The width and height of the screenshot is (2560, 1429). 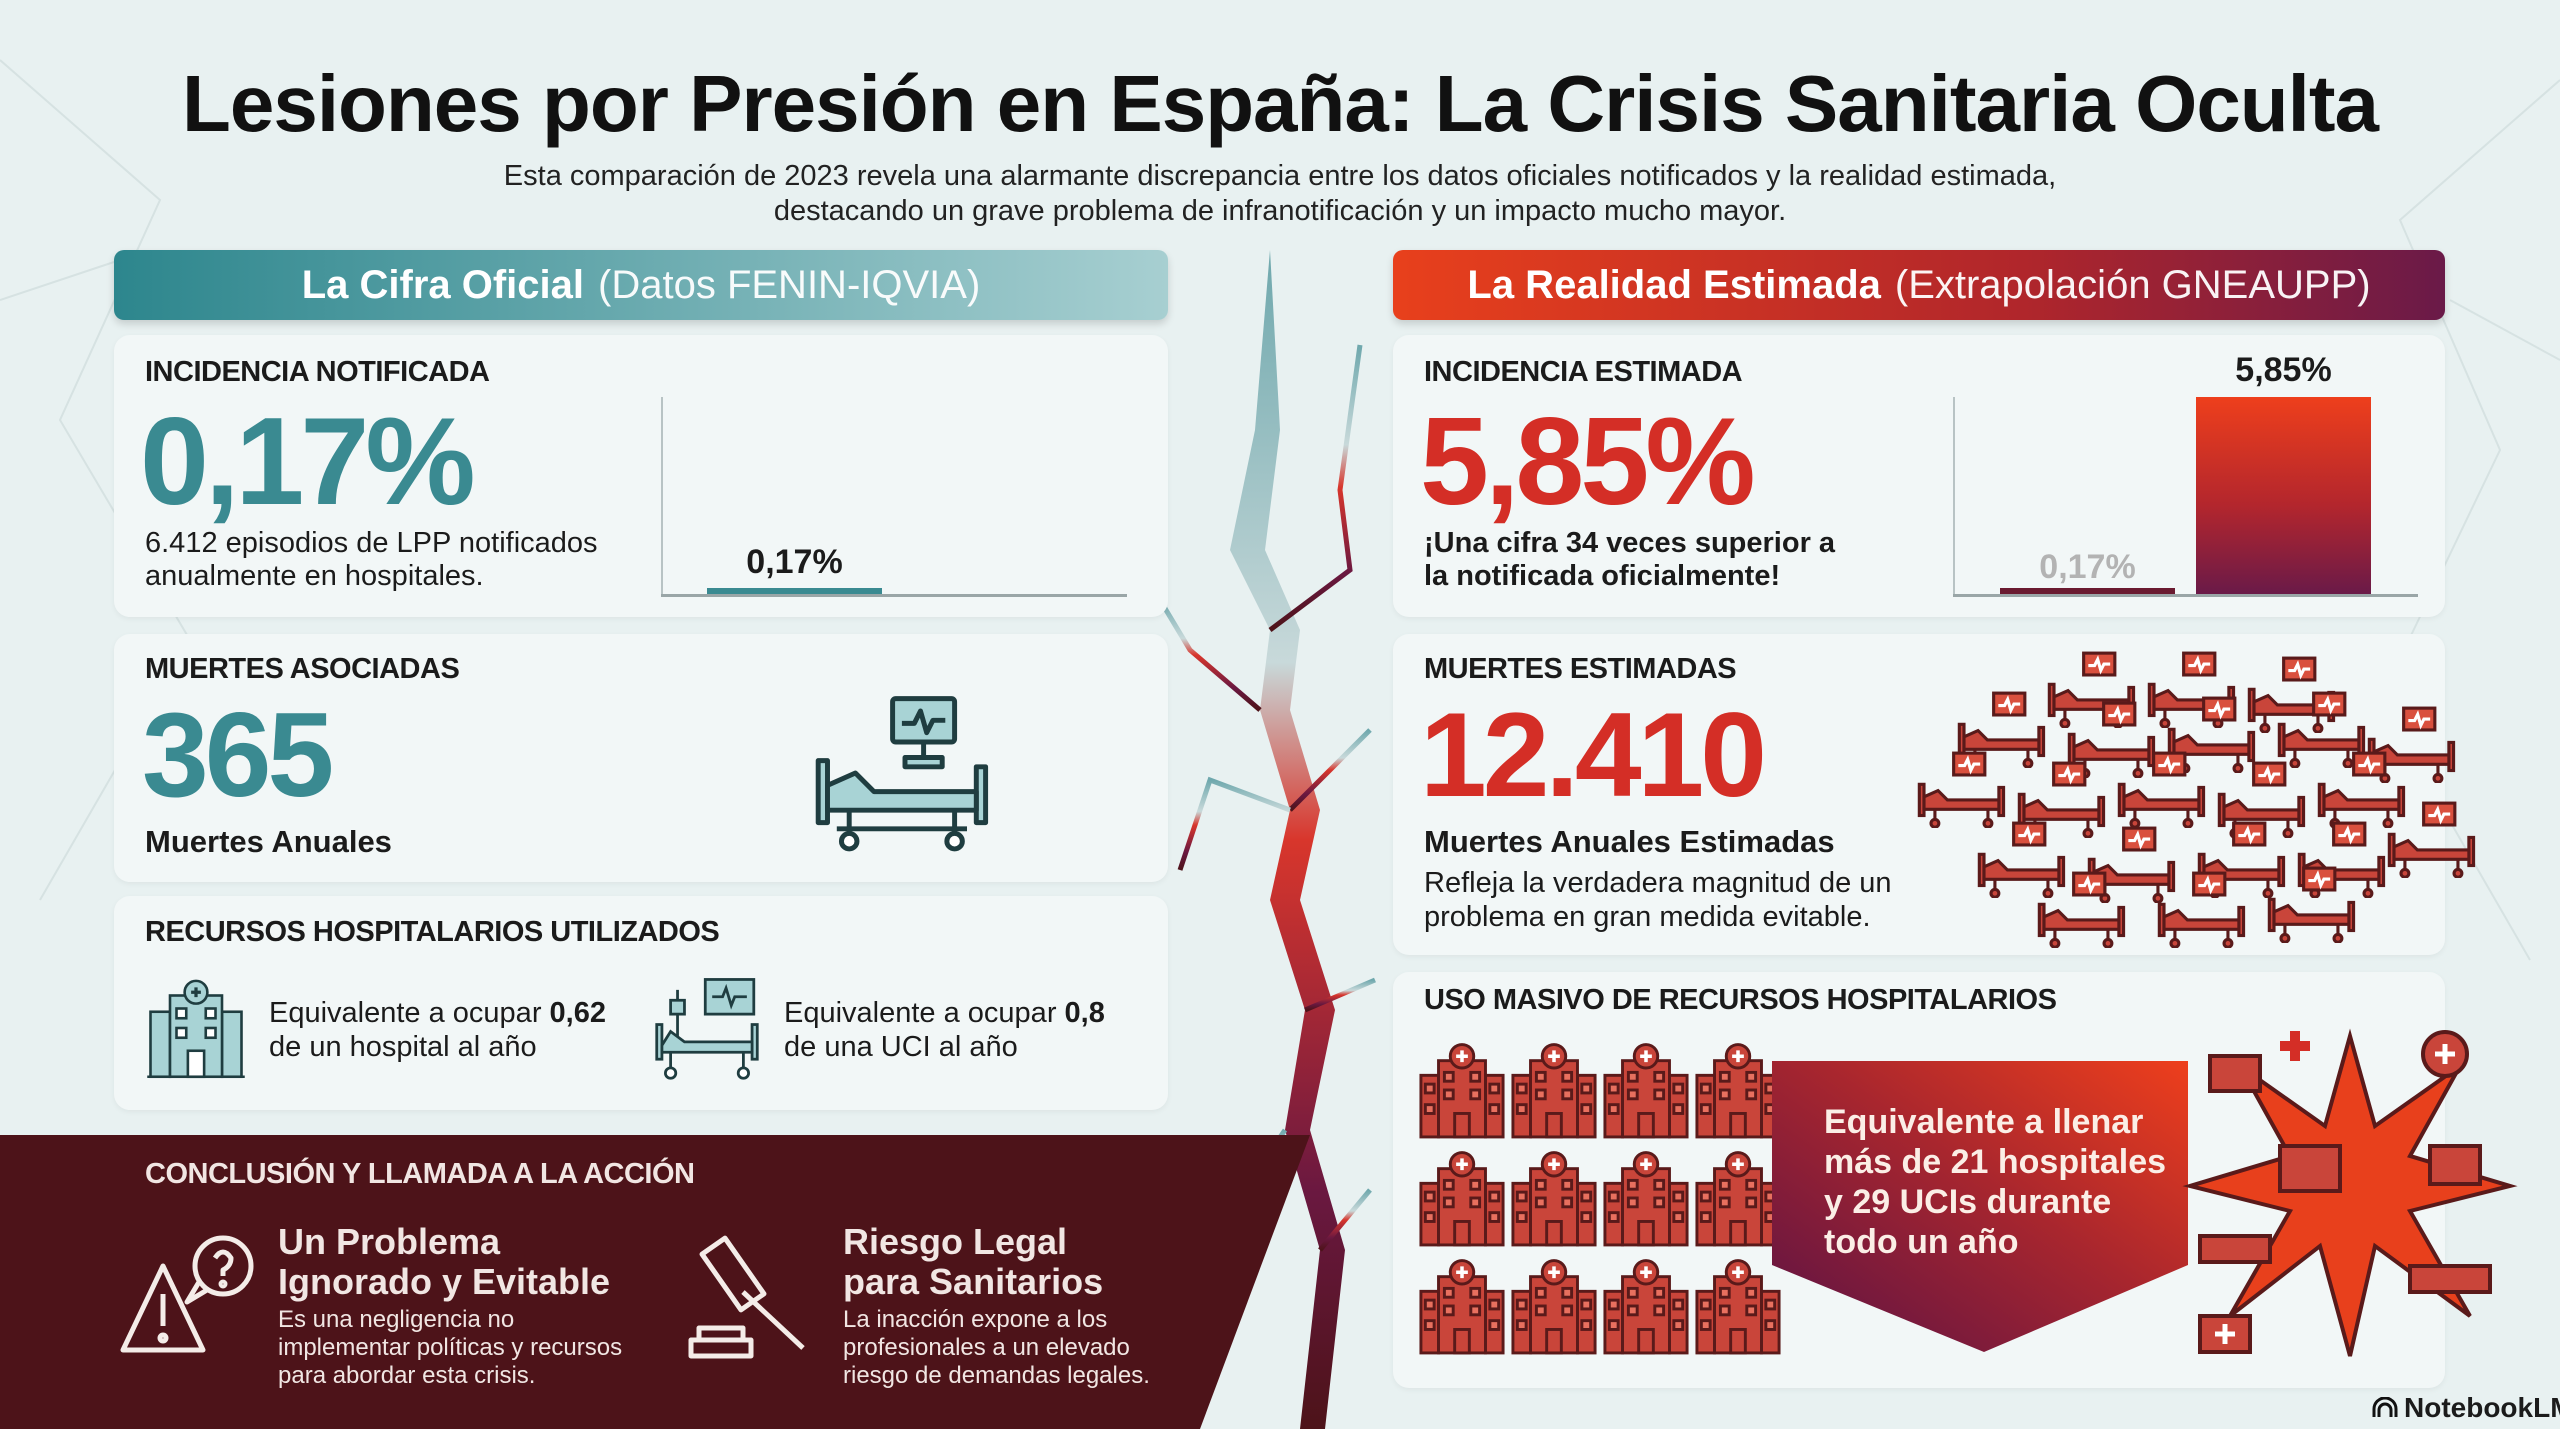 I want to click on official-deaths-label: MUERTES ASOCIADAS, so click(x=302, y=669).